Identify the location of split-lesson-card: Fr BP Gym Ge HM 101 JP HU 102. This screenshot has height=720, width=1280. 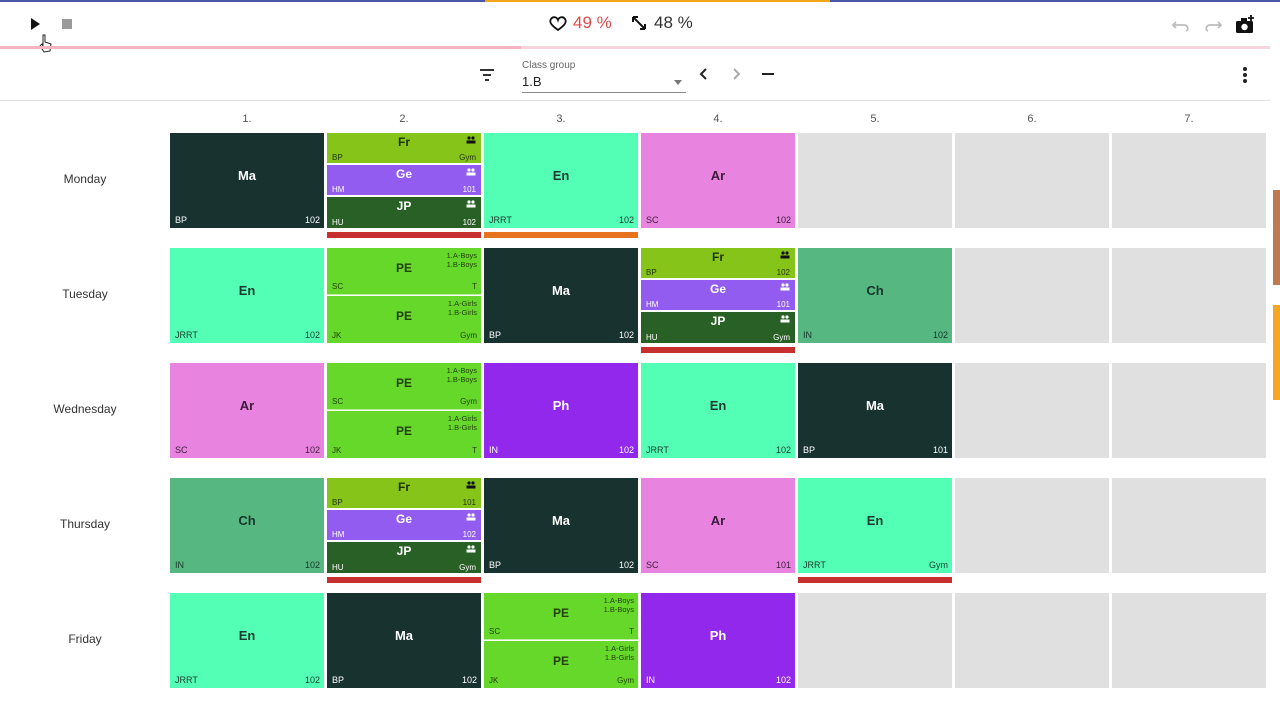
(404, 180).